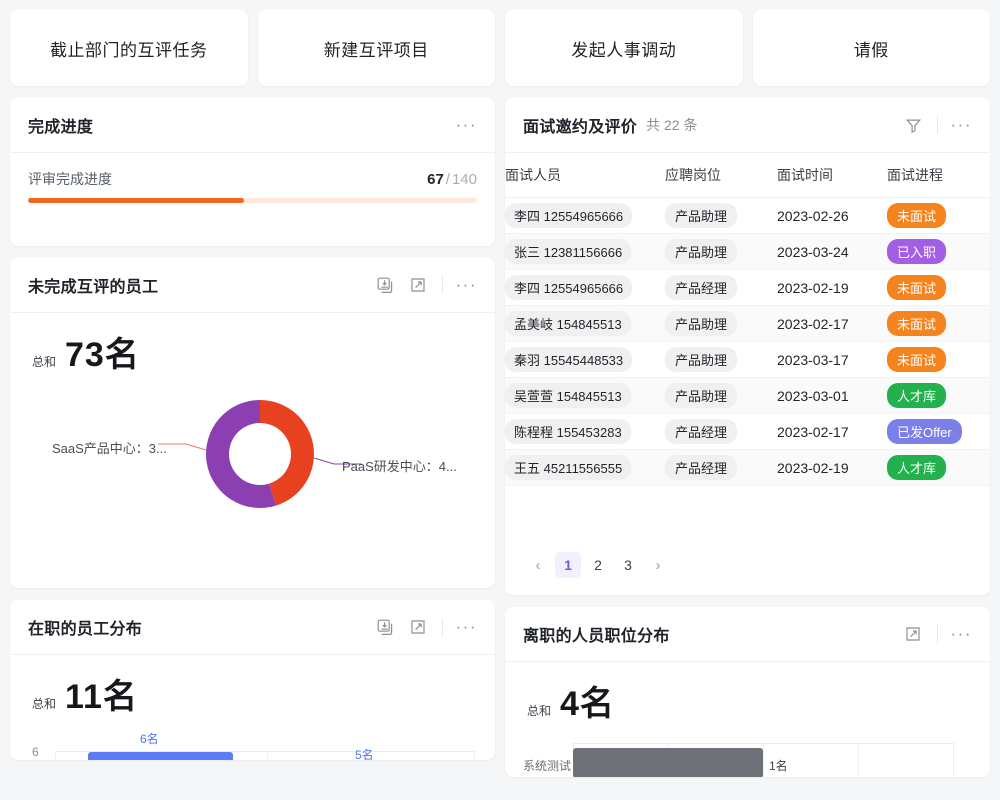 Image resolution: width=1000 pixels, height=800 pixels. I want to click on quick-action-label: 新建互评项目, so click(376, 50).